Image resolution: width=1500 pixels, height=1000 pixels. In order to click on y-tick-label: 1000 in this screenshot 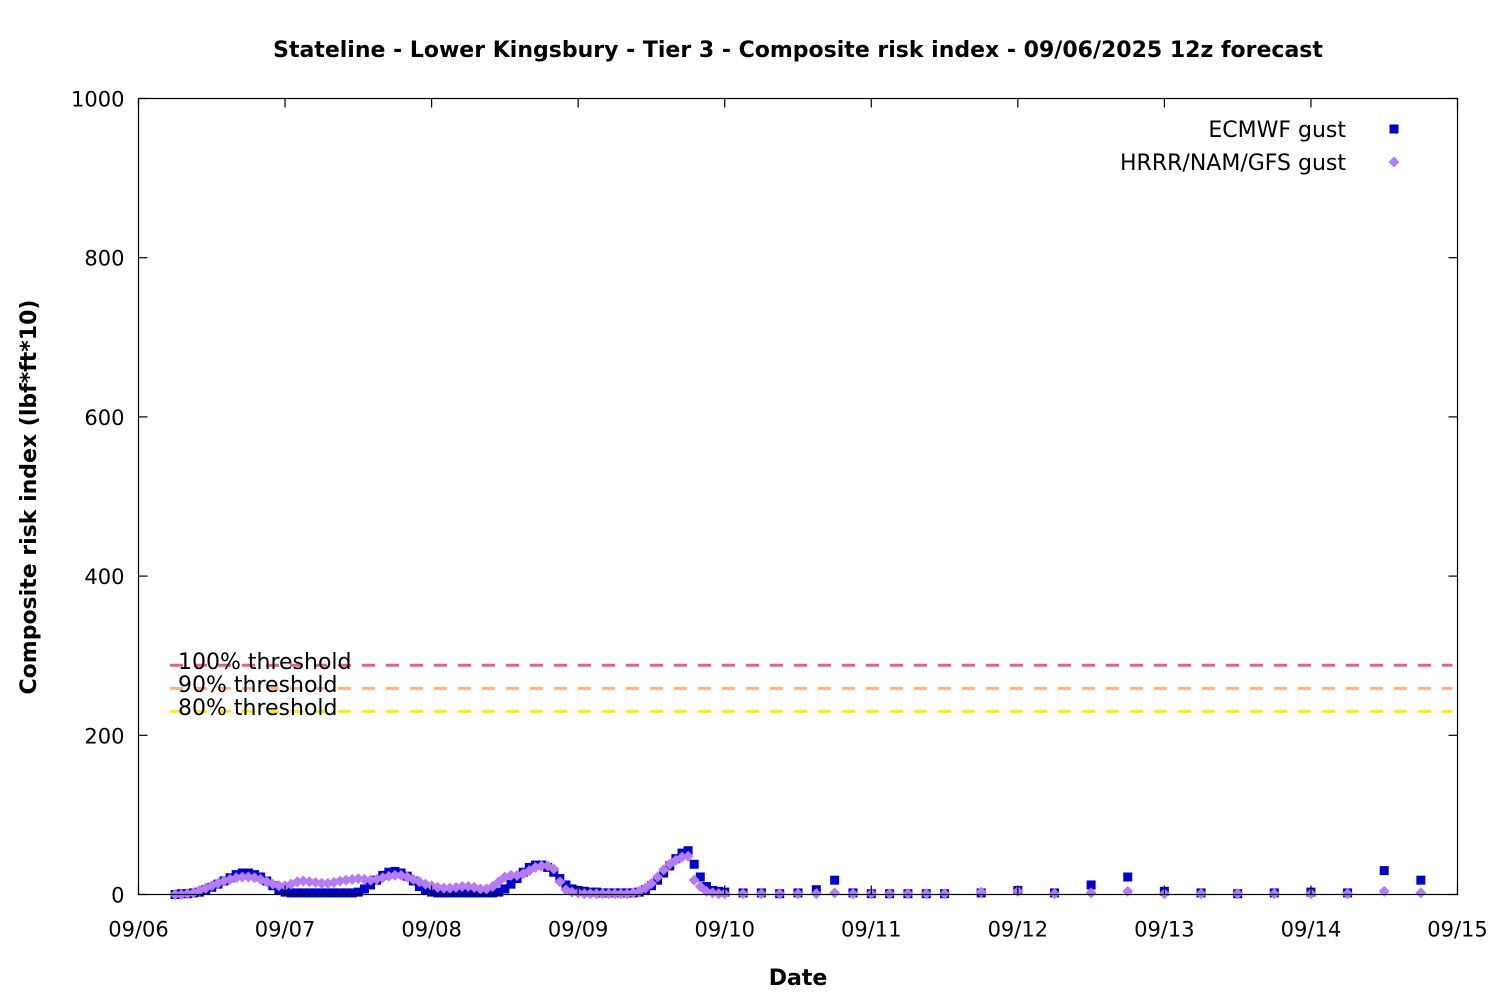, I will do `click(97, 100)`.